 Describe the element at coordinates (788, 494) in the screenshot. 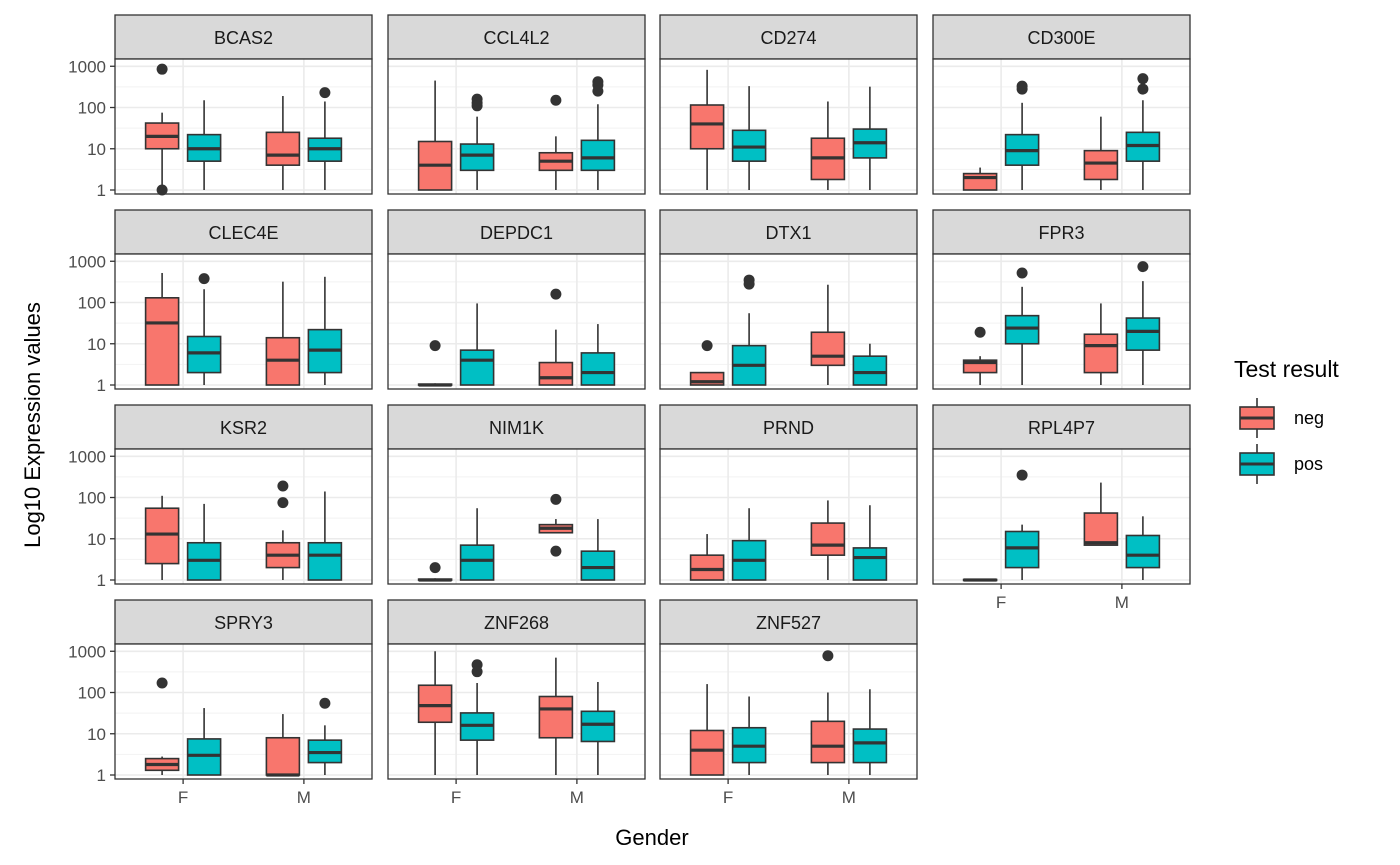

I see `facet-panel: PRND` at that location.